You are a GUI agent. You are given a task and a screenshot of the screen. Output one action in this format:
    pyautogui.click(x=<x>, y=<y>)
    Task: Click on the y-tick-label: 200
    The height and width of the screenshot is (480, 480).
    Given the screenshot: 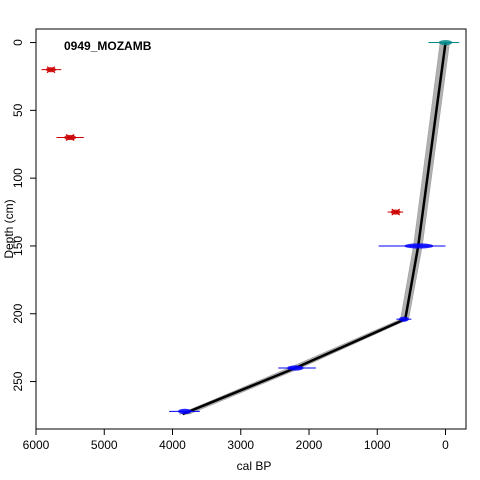 What is the action you would take?
    pyautogui.click(x=18, y=313)
    